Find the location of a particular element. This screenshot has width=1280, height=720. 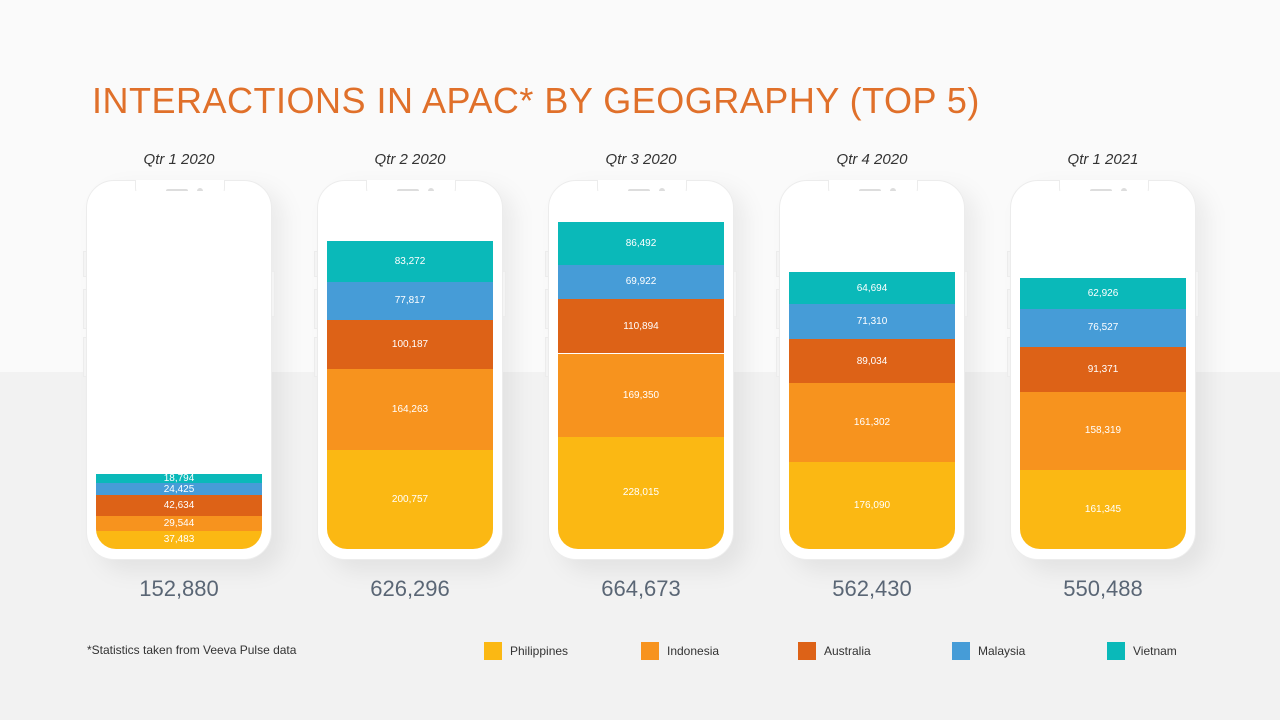

phone-frame: 161,345 158,319 91,371 76,527 62,926 is located at coordinates (1103, 370).